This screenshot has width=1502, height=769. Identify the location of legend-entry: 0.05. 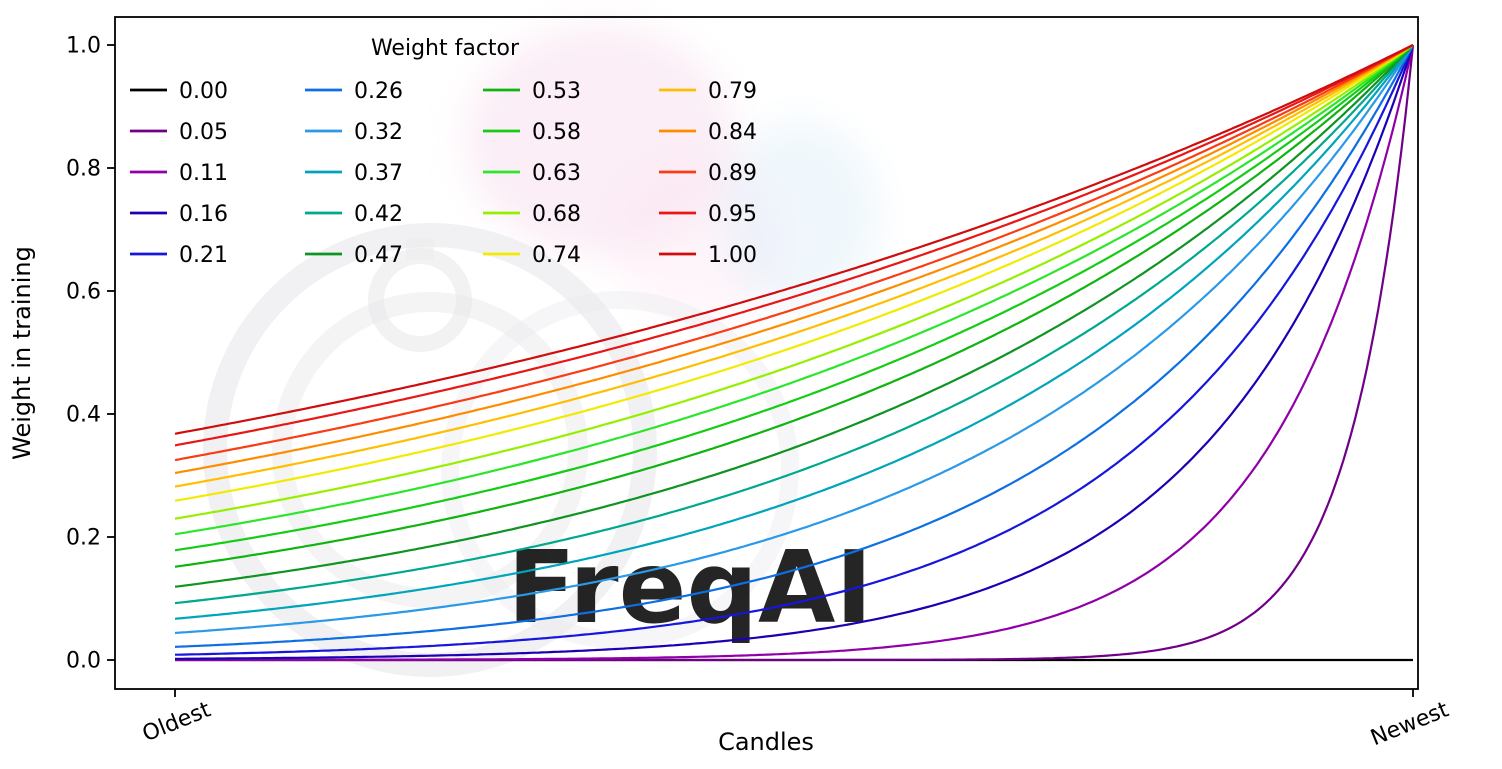
(179, 132).